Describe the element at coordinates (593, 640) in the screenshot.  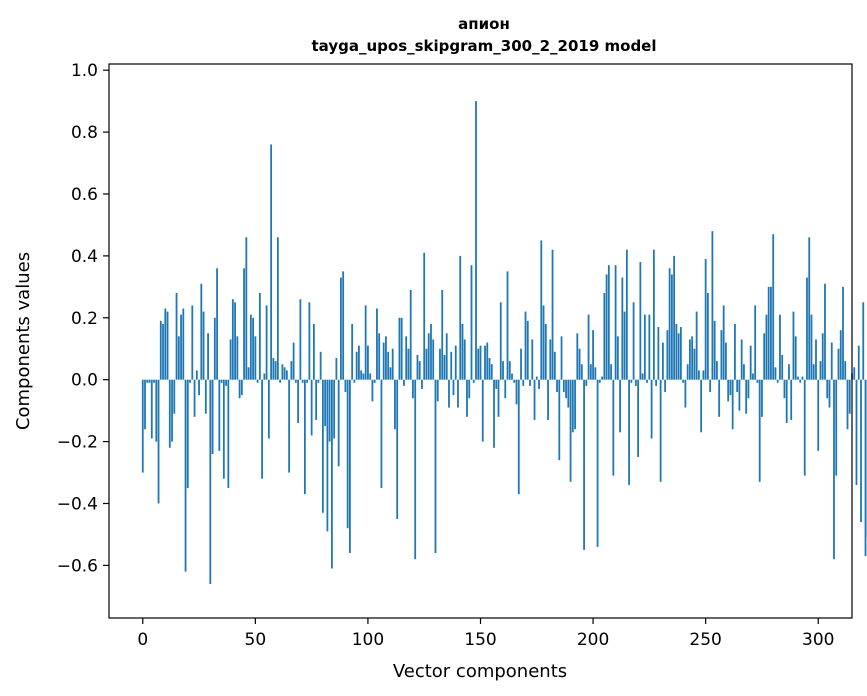
I see `x-tick-label: 200` at that location.